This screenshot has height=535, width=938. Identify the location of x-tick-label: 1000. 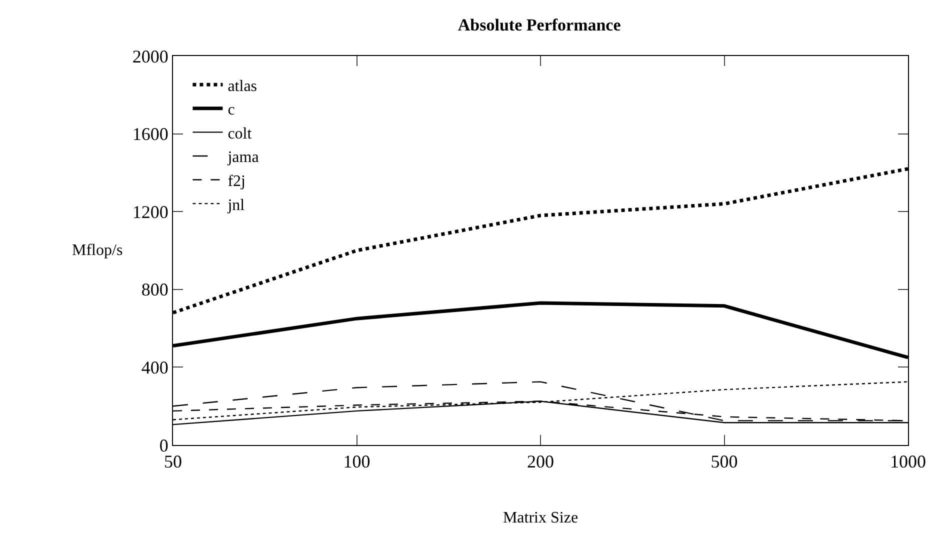
(908, 462).